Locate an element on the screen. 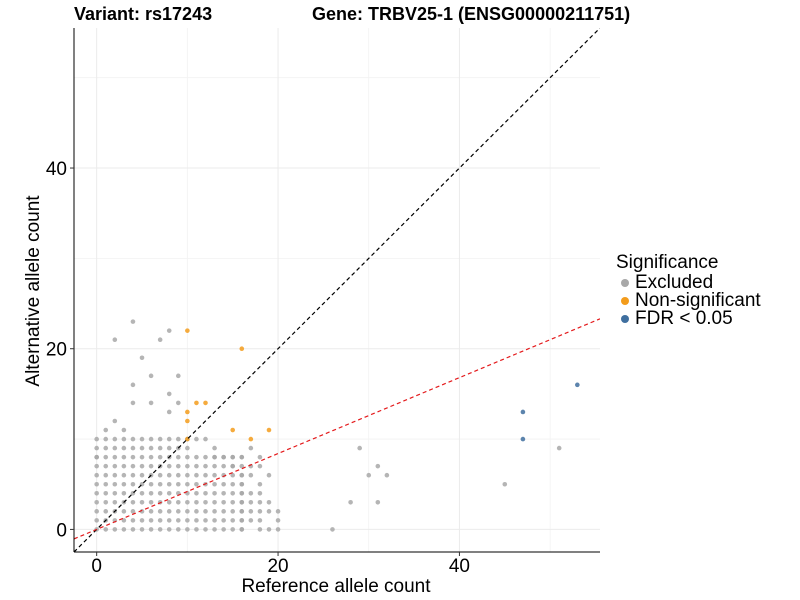  chart-title-variant: Variant: rs17243 is located at coordinates (143, 14).